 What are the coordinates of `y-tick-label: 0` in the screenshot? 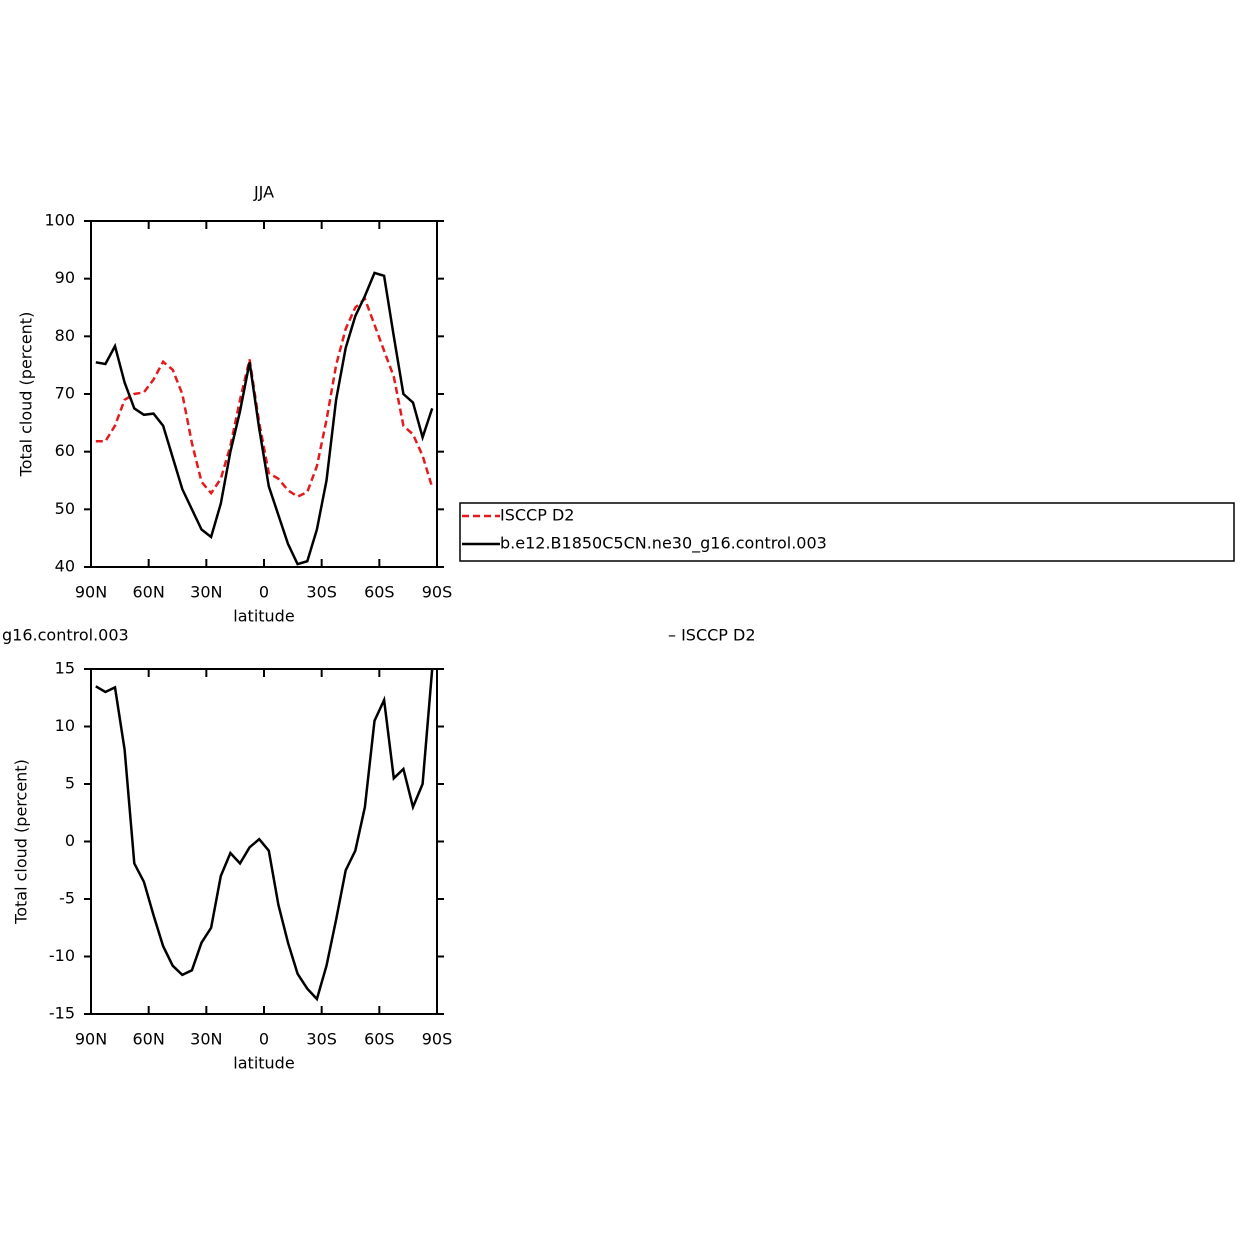 It's located at (70, 840).